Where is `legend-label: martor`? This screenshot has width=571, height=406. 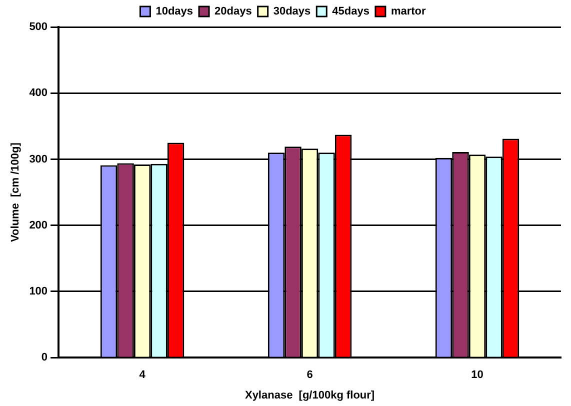 legend-label: martor is located at coordinates (408, 12).